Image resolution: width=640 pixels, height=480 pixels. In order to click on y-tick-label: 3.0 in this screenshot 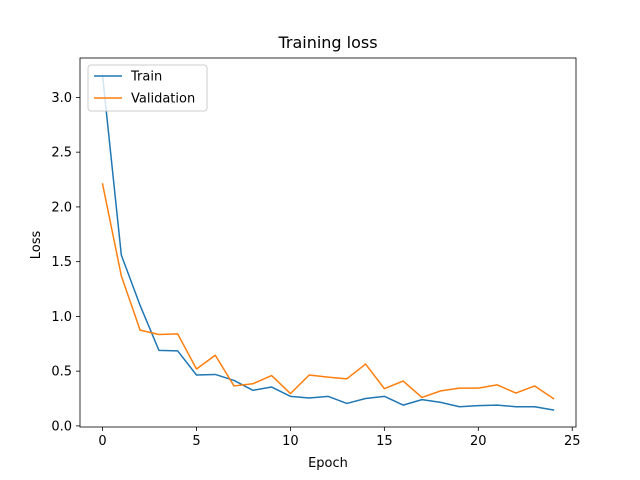, I will do `click(61, 98)`.